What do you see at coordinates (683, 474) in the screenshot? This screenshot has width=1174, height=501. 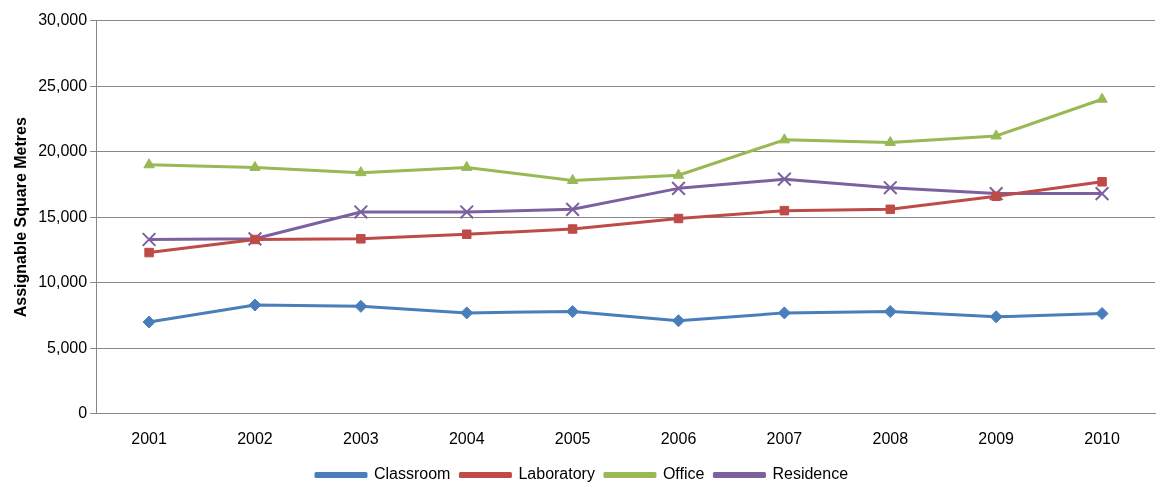 I see `legend-label: Office` at bounding box center [683, 474].